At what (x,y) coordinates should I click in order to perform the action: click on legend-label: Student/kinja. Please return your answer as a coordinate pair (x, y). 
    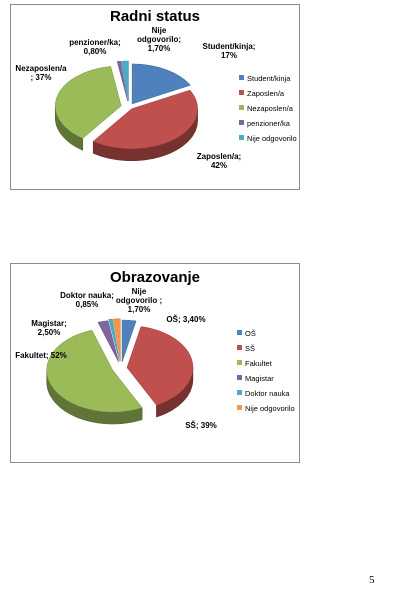
    Looking at the image, I should click on (269, 78).